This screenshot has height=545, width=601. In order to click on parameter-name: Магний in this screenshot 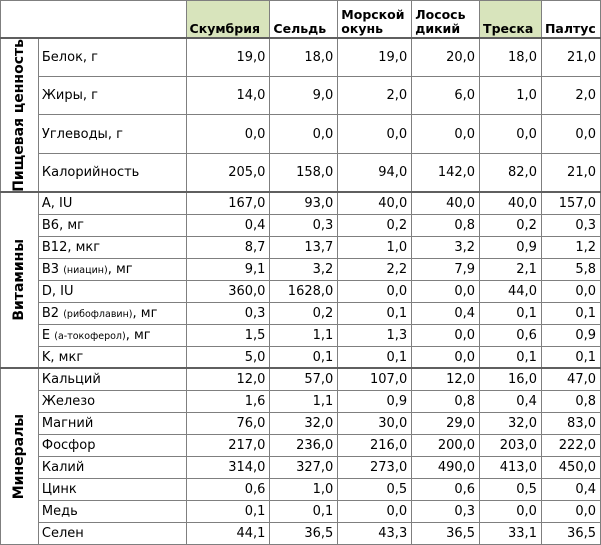, I will do `click(112, 423)`.